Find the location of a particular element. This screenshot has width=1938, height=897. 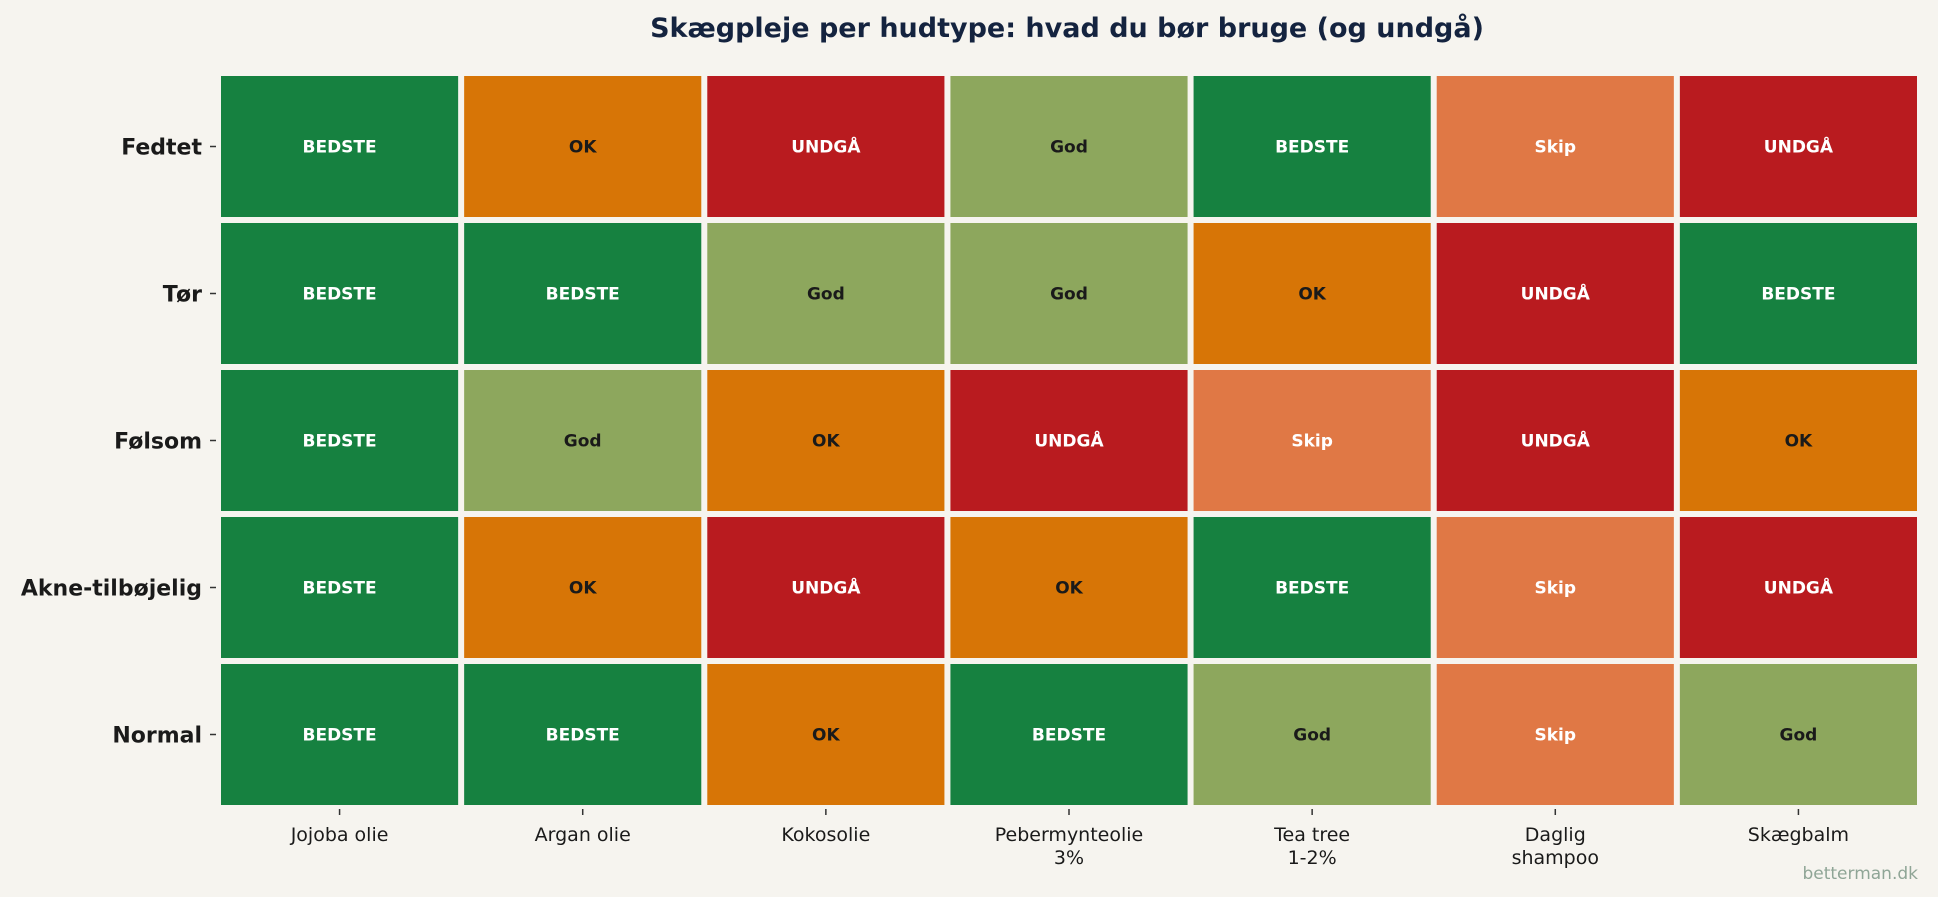

row-label: Akne-tilbøjelig is located at coordinates (111, 589).